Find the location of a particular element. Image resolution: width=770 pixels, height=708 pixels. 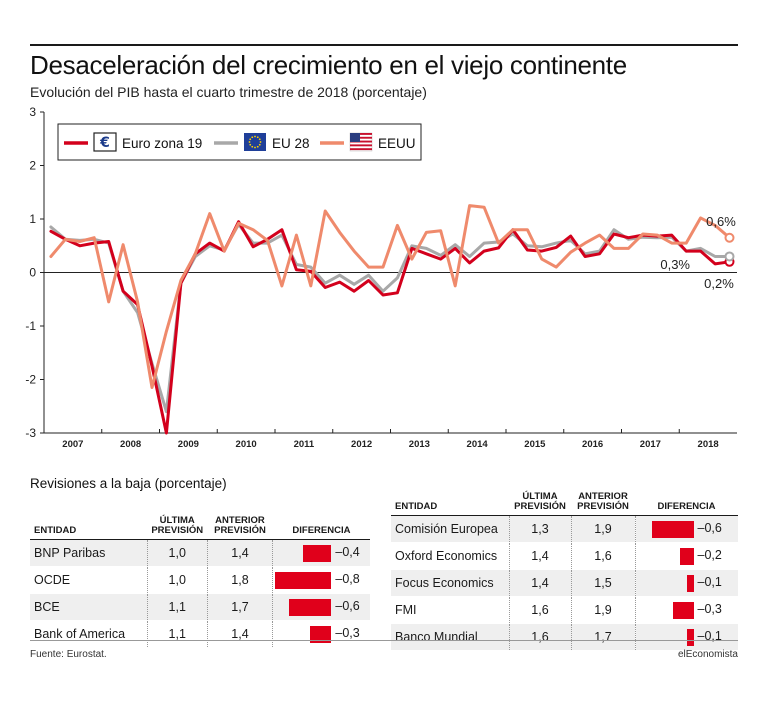

x-tick-label: 2012 is located at coordinates (361, 444).